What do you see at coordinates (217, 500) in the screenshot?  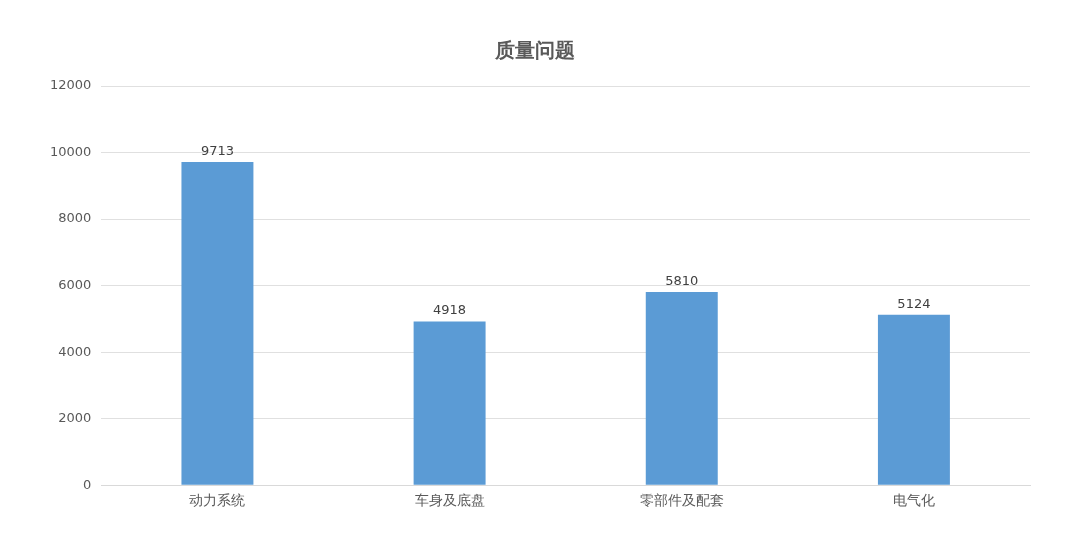 I see `x-tick-label: 动力系统` at bounding box center [217, 500].